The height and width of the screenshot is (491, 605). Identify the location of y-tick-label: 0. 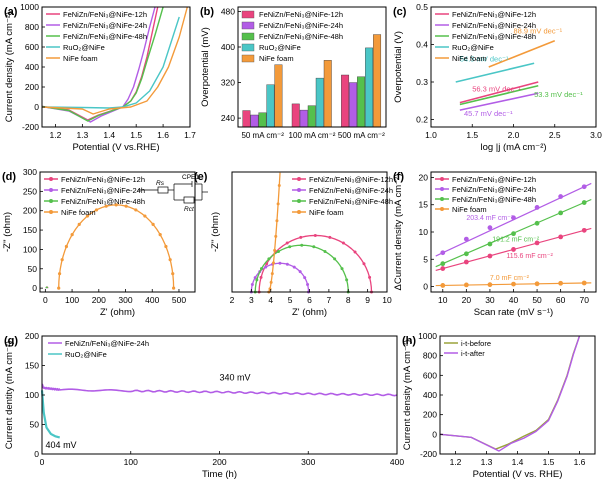
(36, 454).